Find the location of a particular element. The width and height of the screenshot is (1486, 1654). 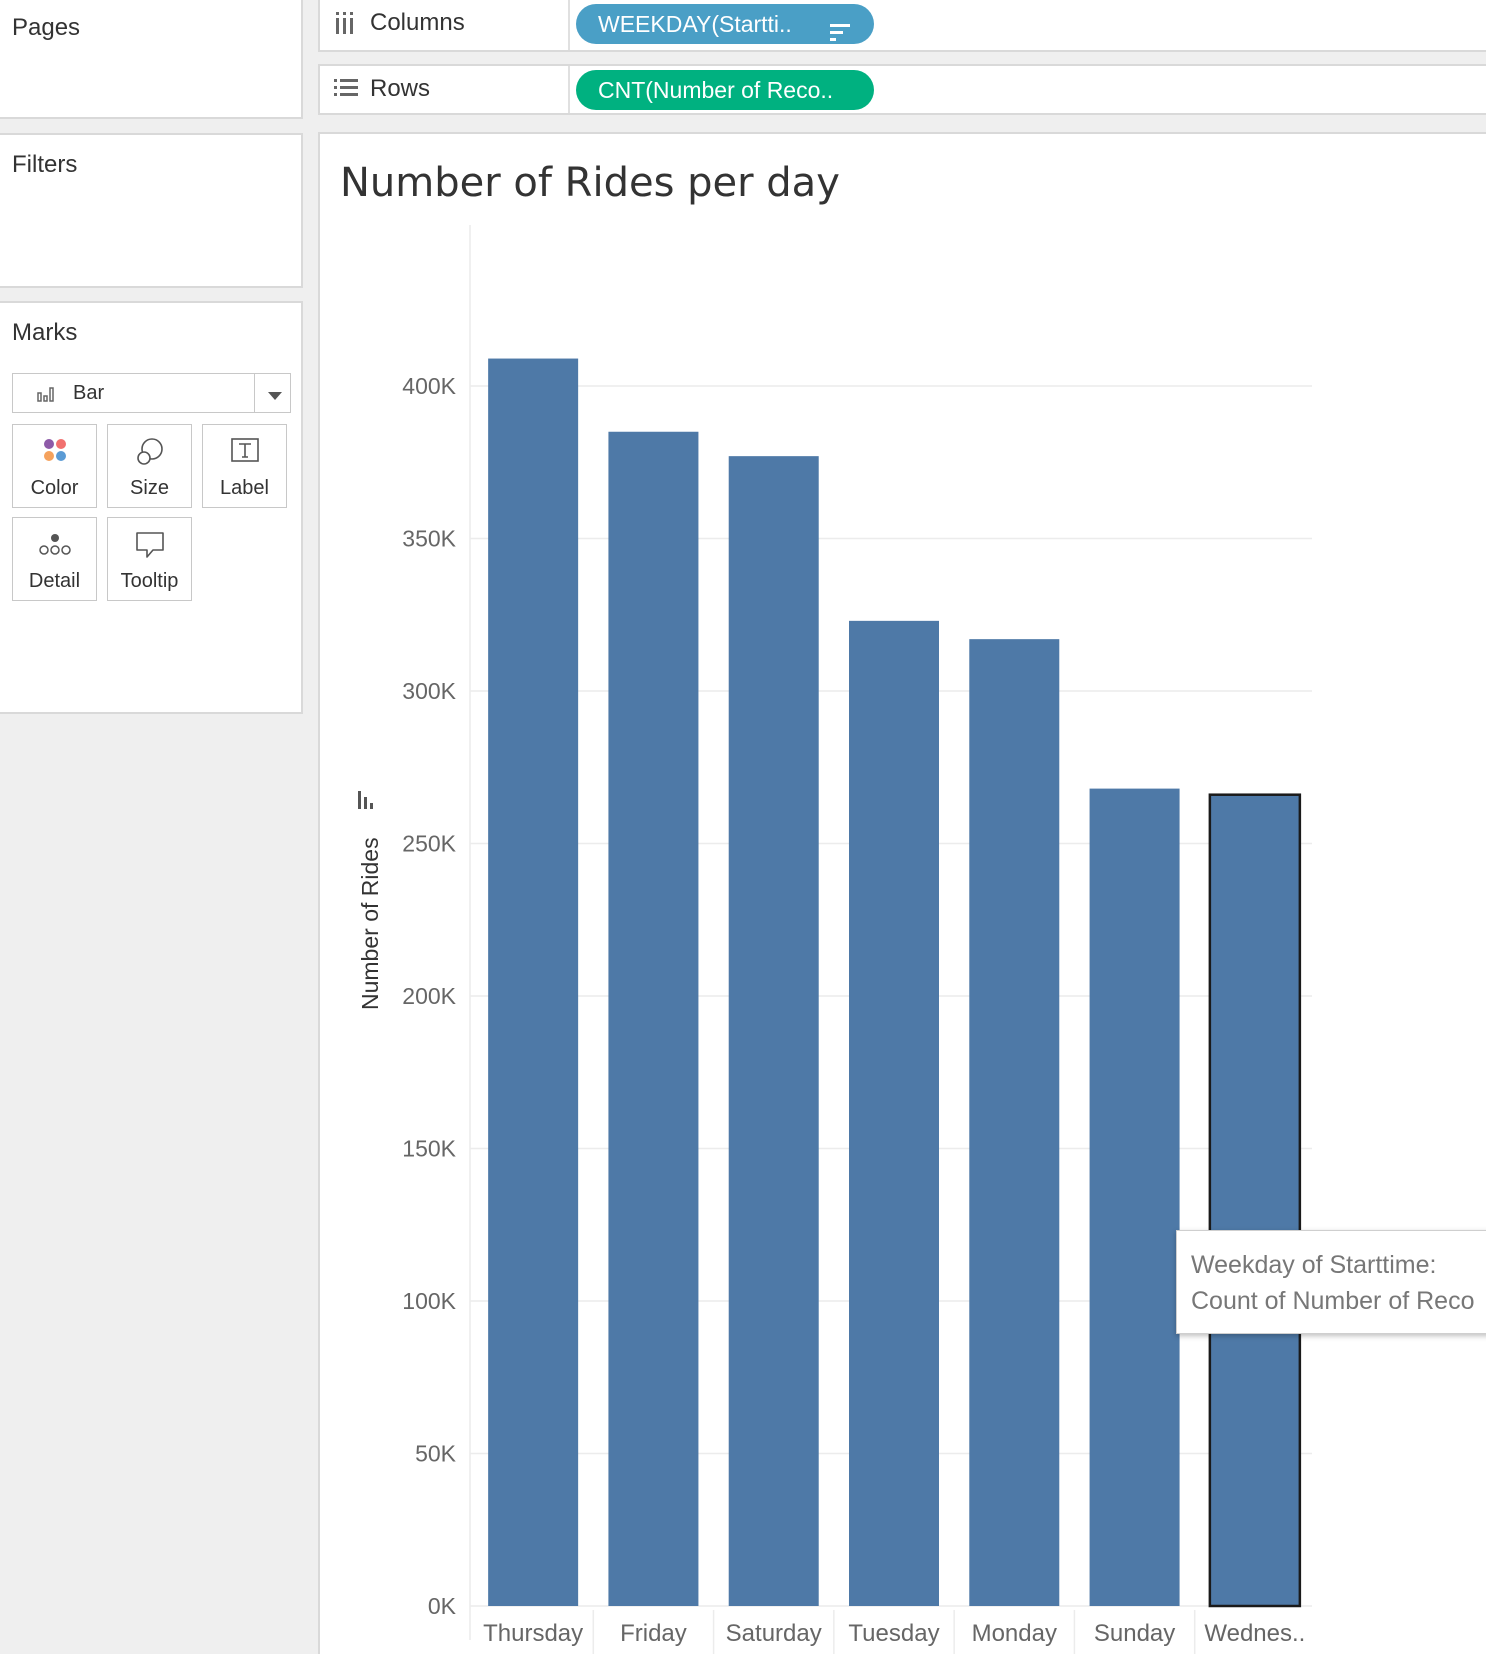

mark-type-dropdown: Bar is located at coordinates (151, 393).